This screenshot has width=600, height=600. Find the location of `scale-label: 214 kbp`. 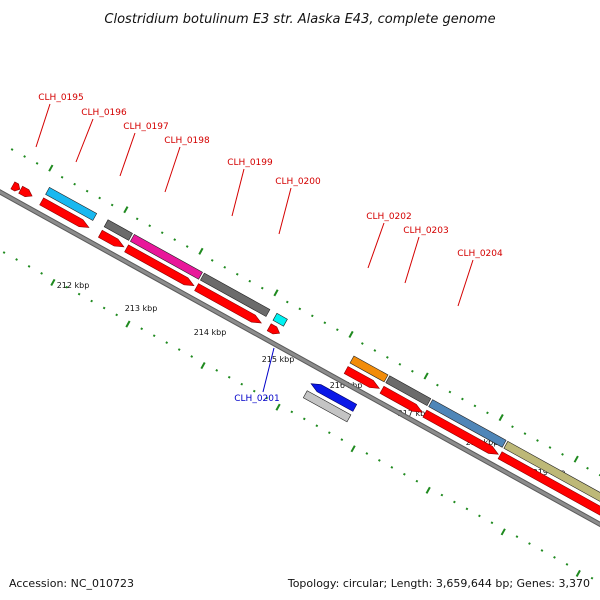

scale-label: 214 kbp is located at coordinates (210, 332).